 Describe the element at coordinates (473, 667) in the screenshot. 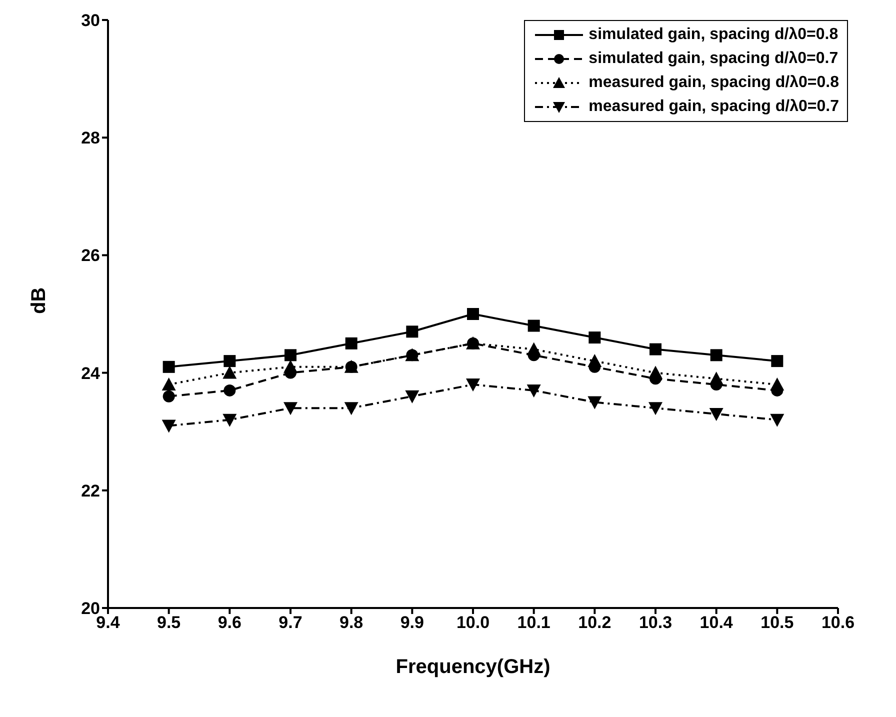

I see `x-axis-title: Frequency(GHz)` at that location.